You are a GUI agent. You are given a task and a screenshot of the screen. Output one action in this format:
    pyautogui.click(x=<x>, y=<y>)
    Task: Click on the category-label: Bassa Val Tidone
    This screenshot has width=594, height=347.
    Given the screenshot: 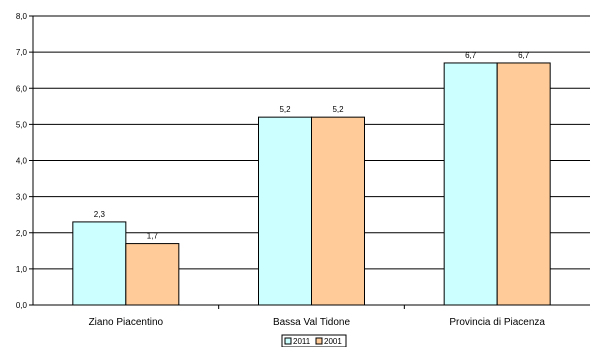 What is the action you would take?
    pyautogui.click(x=312, y=322)
    